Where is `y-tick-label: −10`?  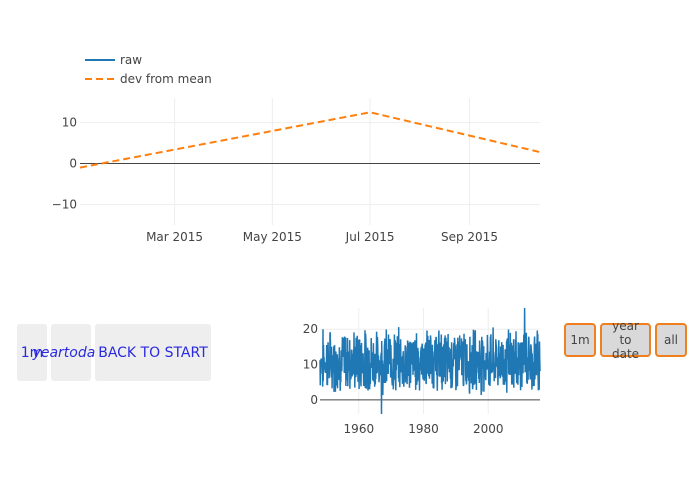
y-tick-label: −10 is located at coordinates (64, 205).